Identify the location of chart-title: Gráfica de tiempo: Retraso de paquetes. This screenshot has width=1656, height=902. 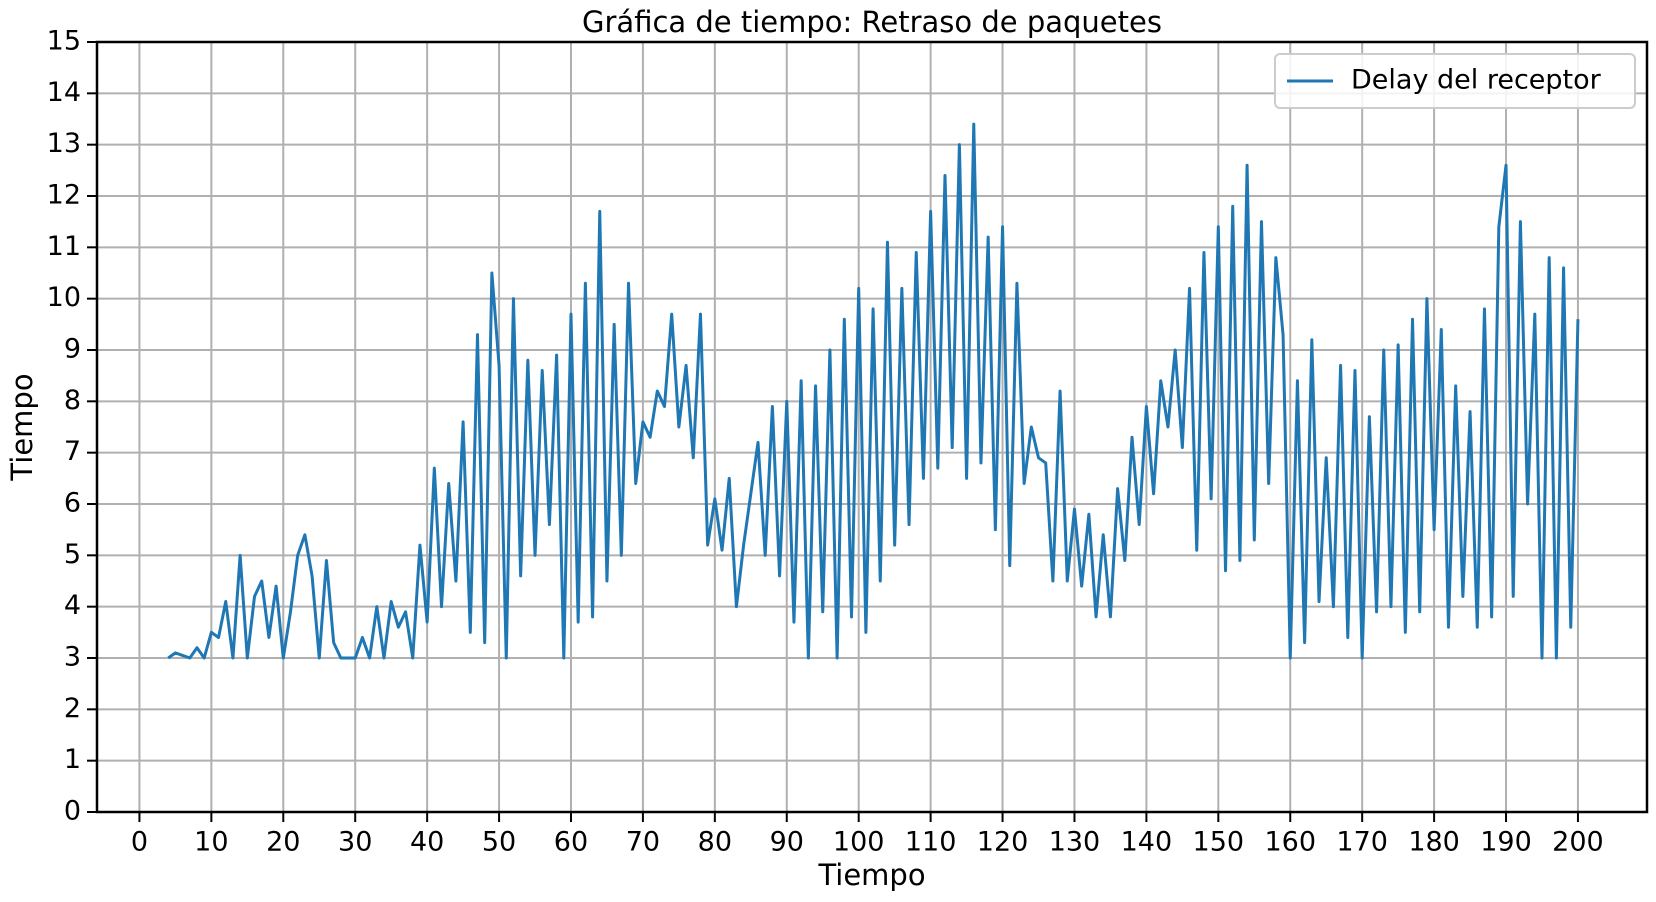
(872, 22).